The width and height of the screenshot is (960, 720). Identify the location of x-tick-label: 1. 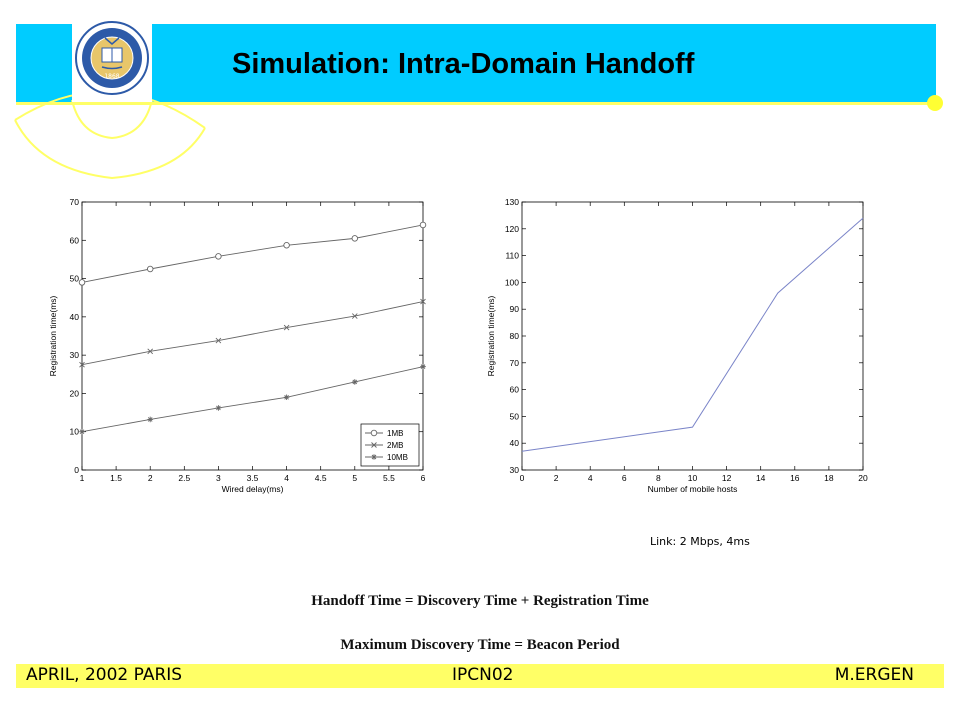
(82, 478).